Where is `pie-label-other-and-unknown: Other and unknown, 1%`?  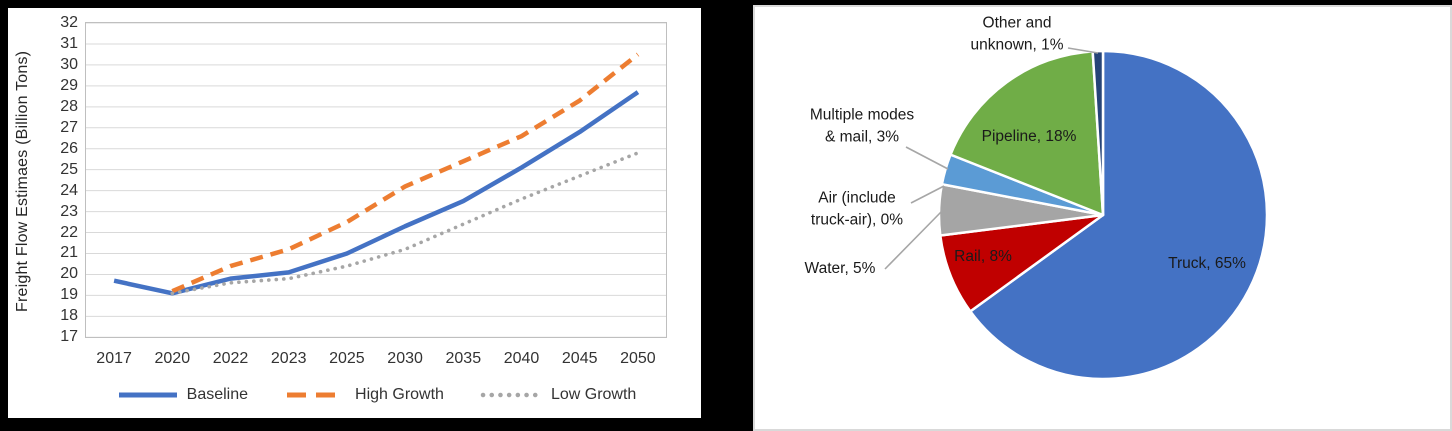
pie-label-other-and-unknown: Other and unknown, 1% is located at coordinates (1016, 35).